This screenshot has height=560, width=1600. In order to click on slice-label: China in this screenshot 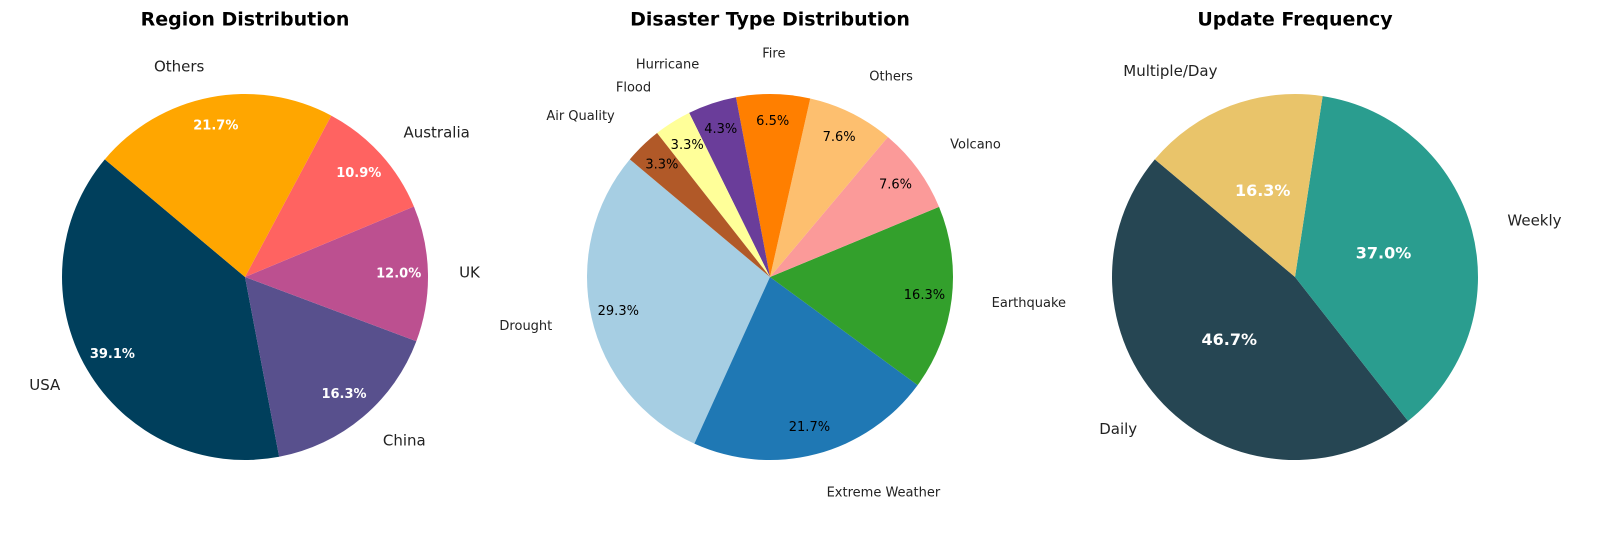, I will do `click(404, 440)`.